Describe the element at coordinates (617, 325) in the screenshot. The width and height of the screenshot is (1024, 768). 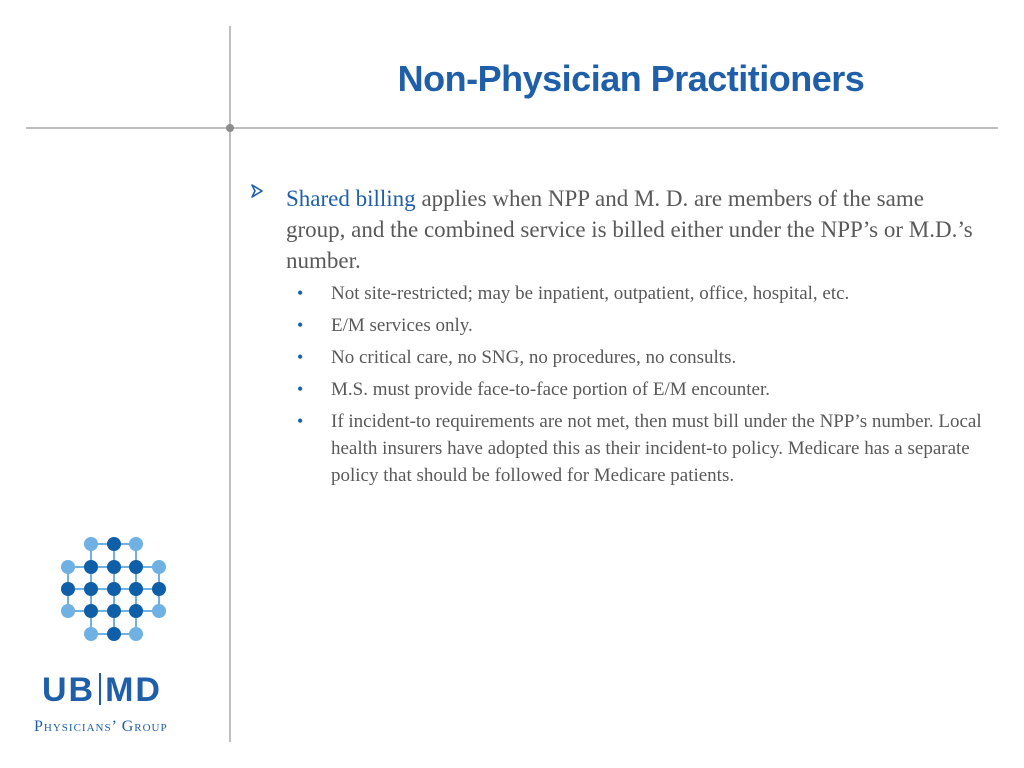
I see `sub-bullet-item: • E/M services only.` at that location.